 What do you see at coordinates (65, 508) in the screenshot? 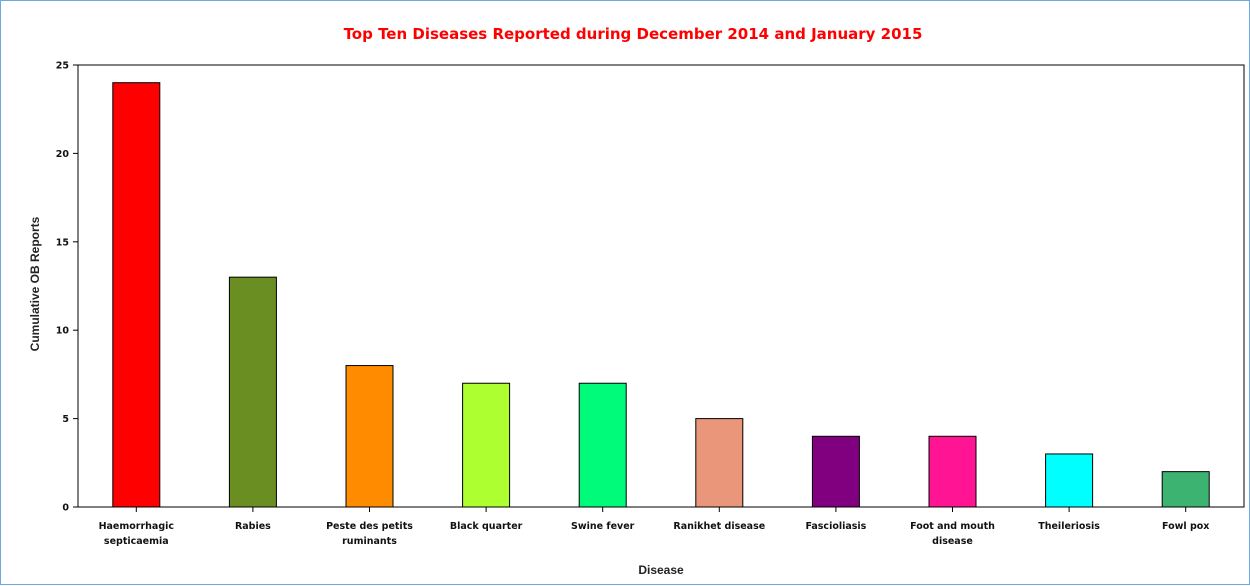
I see `y-tick-label: 0` at bounding box center [65, 508].